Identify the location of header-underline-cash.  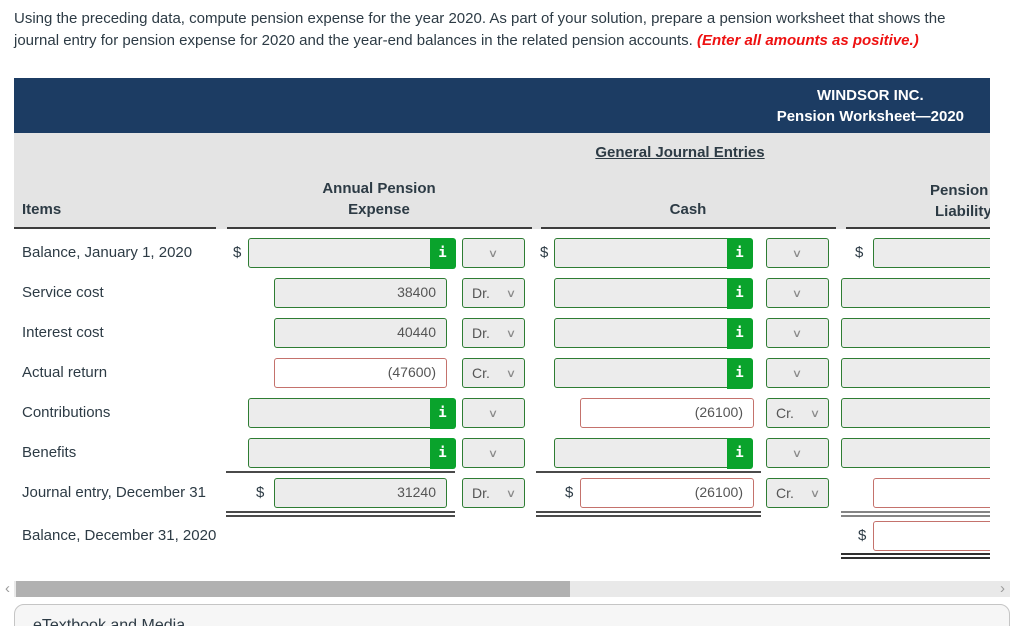
(688, 228).